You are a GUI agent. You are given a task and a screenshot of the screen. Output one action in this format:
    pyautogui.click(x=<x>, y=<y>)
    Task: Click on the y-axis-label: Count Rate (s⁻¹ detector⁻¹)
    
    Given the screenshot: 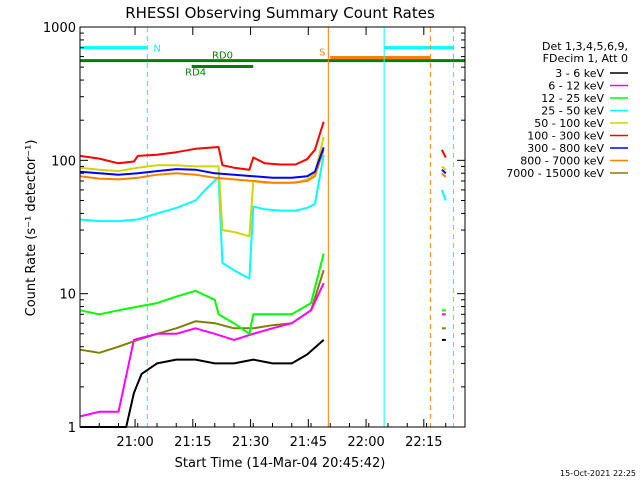 What is the action you would take?
    pyautogui.click(x=31, y=228)
    